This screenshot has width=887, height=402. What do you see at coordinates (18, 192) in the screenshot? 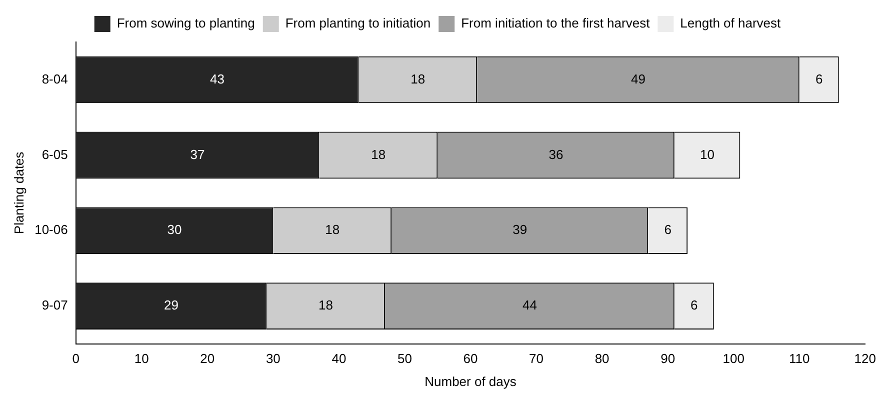
I see `y-axis-title: Planting dates` at bounding box center [18, 192].